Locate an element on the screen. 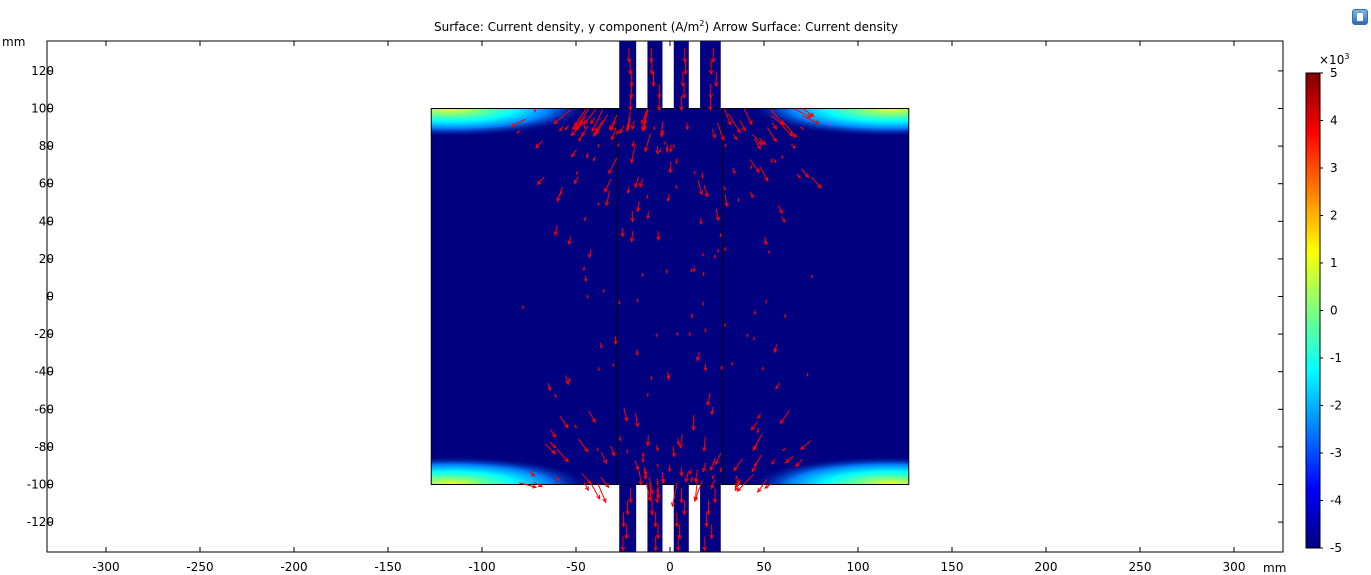 This screenshot has width=1371, height=575. y-tick-label: 20 is located at coordinates (46, 259).